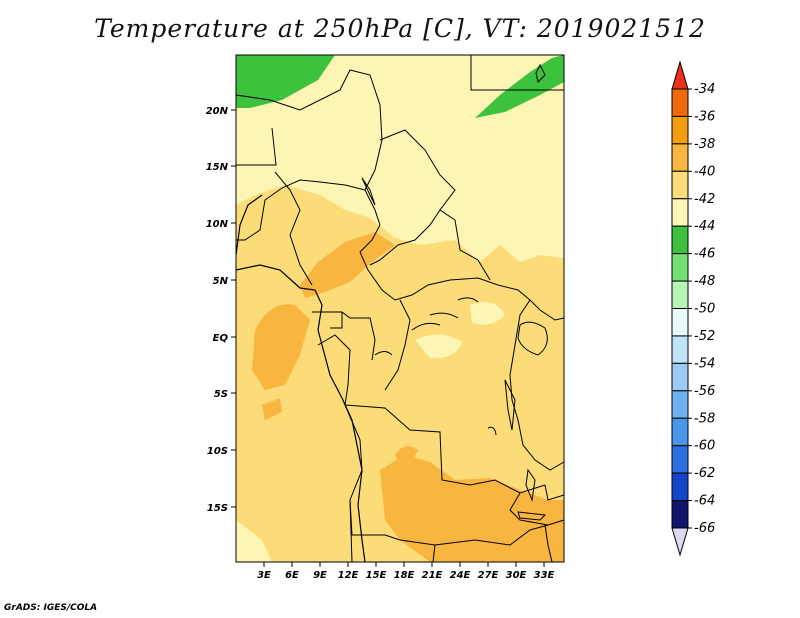 The height and width of the screenshot is (618, 800). Describe the element at coordinates (432, 575) in the screenshot. I see `lon-tick-label: 21E` at that location.